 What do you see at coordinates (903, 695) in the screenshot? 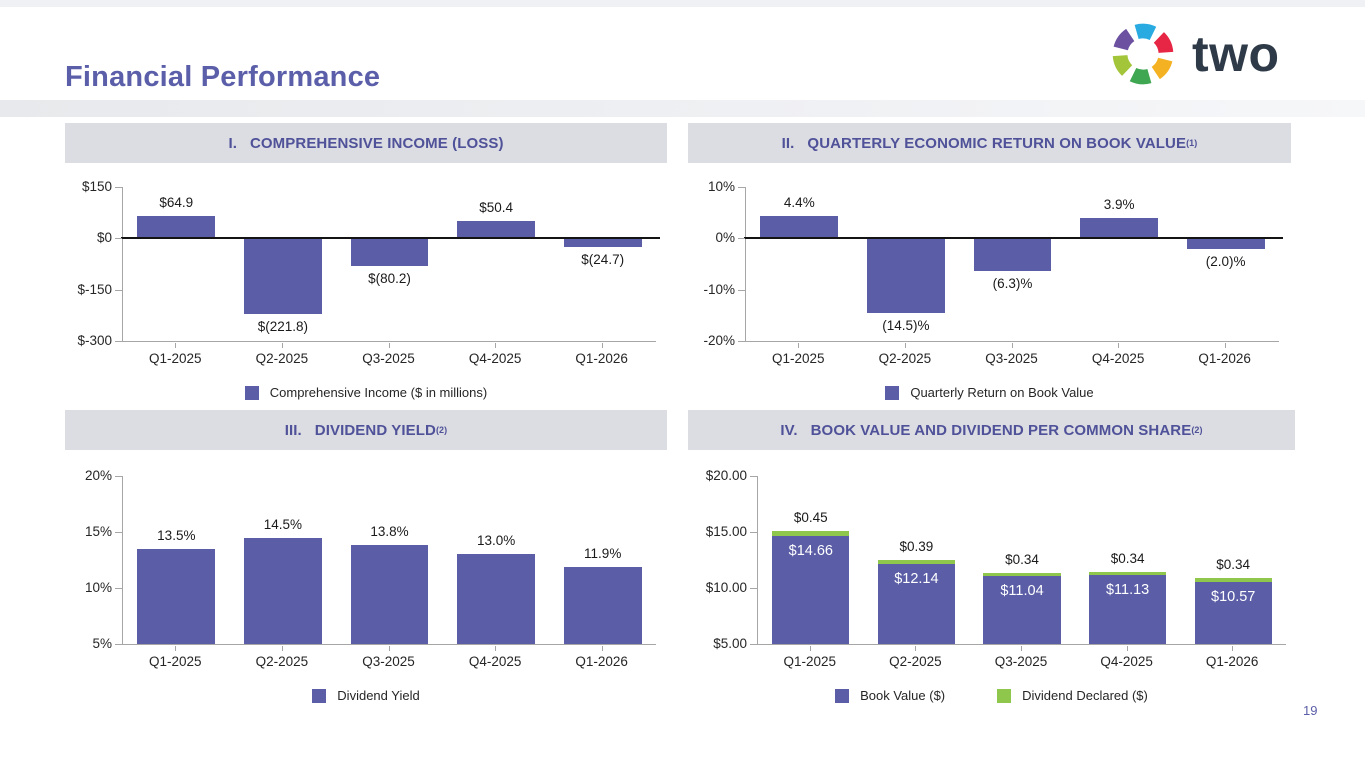
I see `legend-label: Book Value ($)` at bounding box center [903, 695].